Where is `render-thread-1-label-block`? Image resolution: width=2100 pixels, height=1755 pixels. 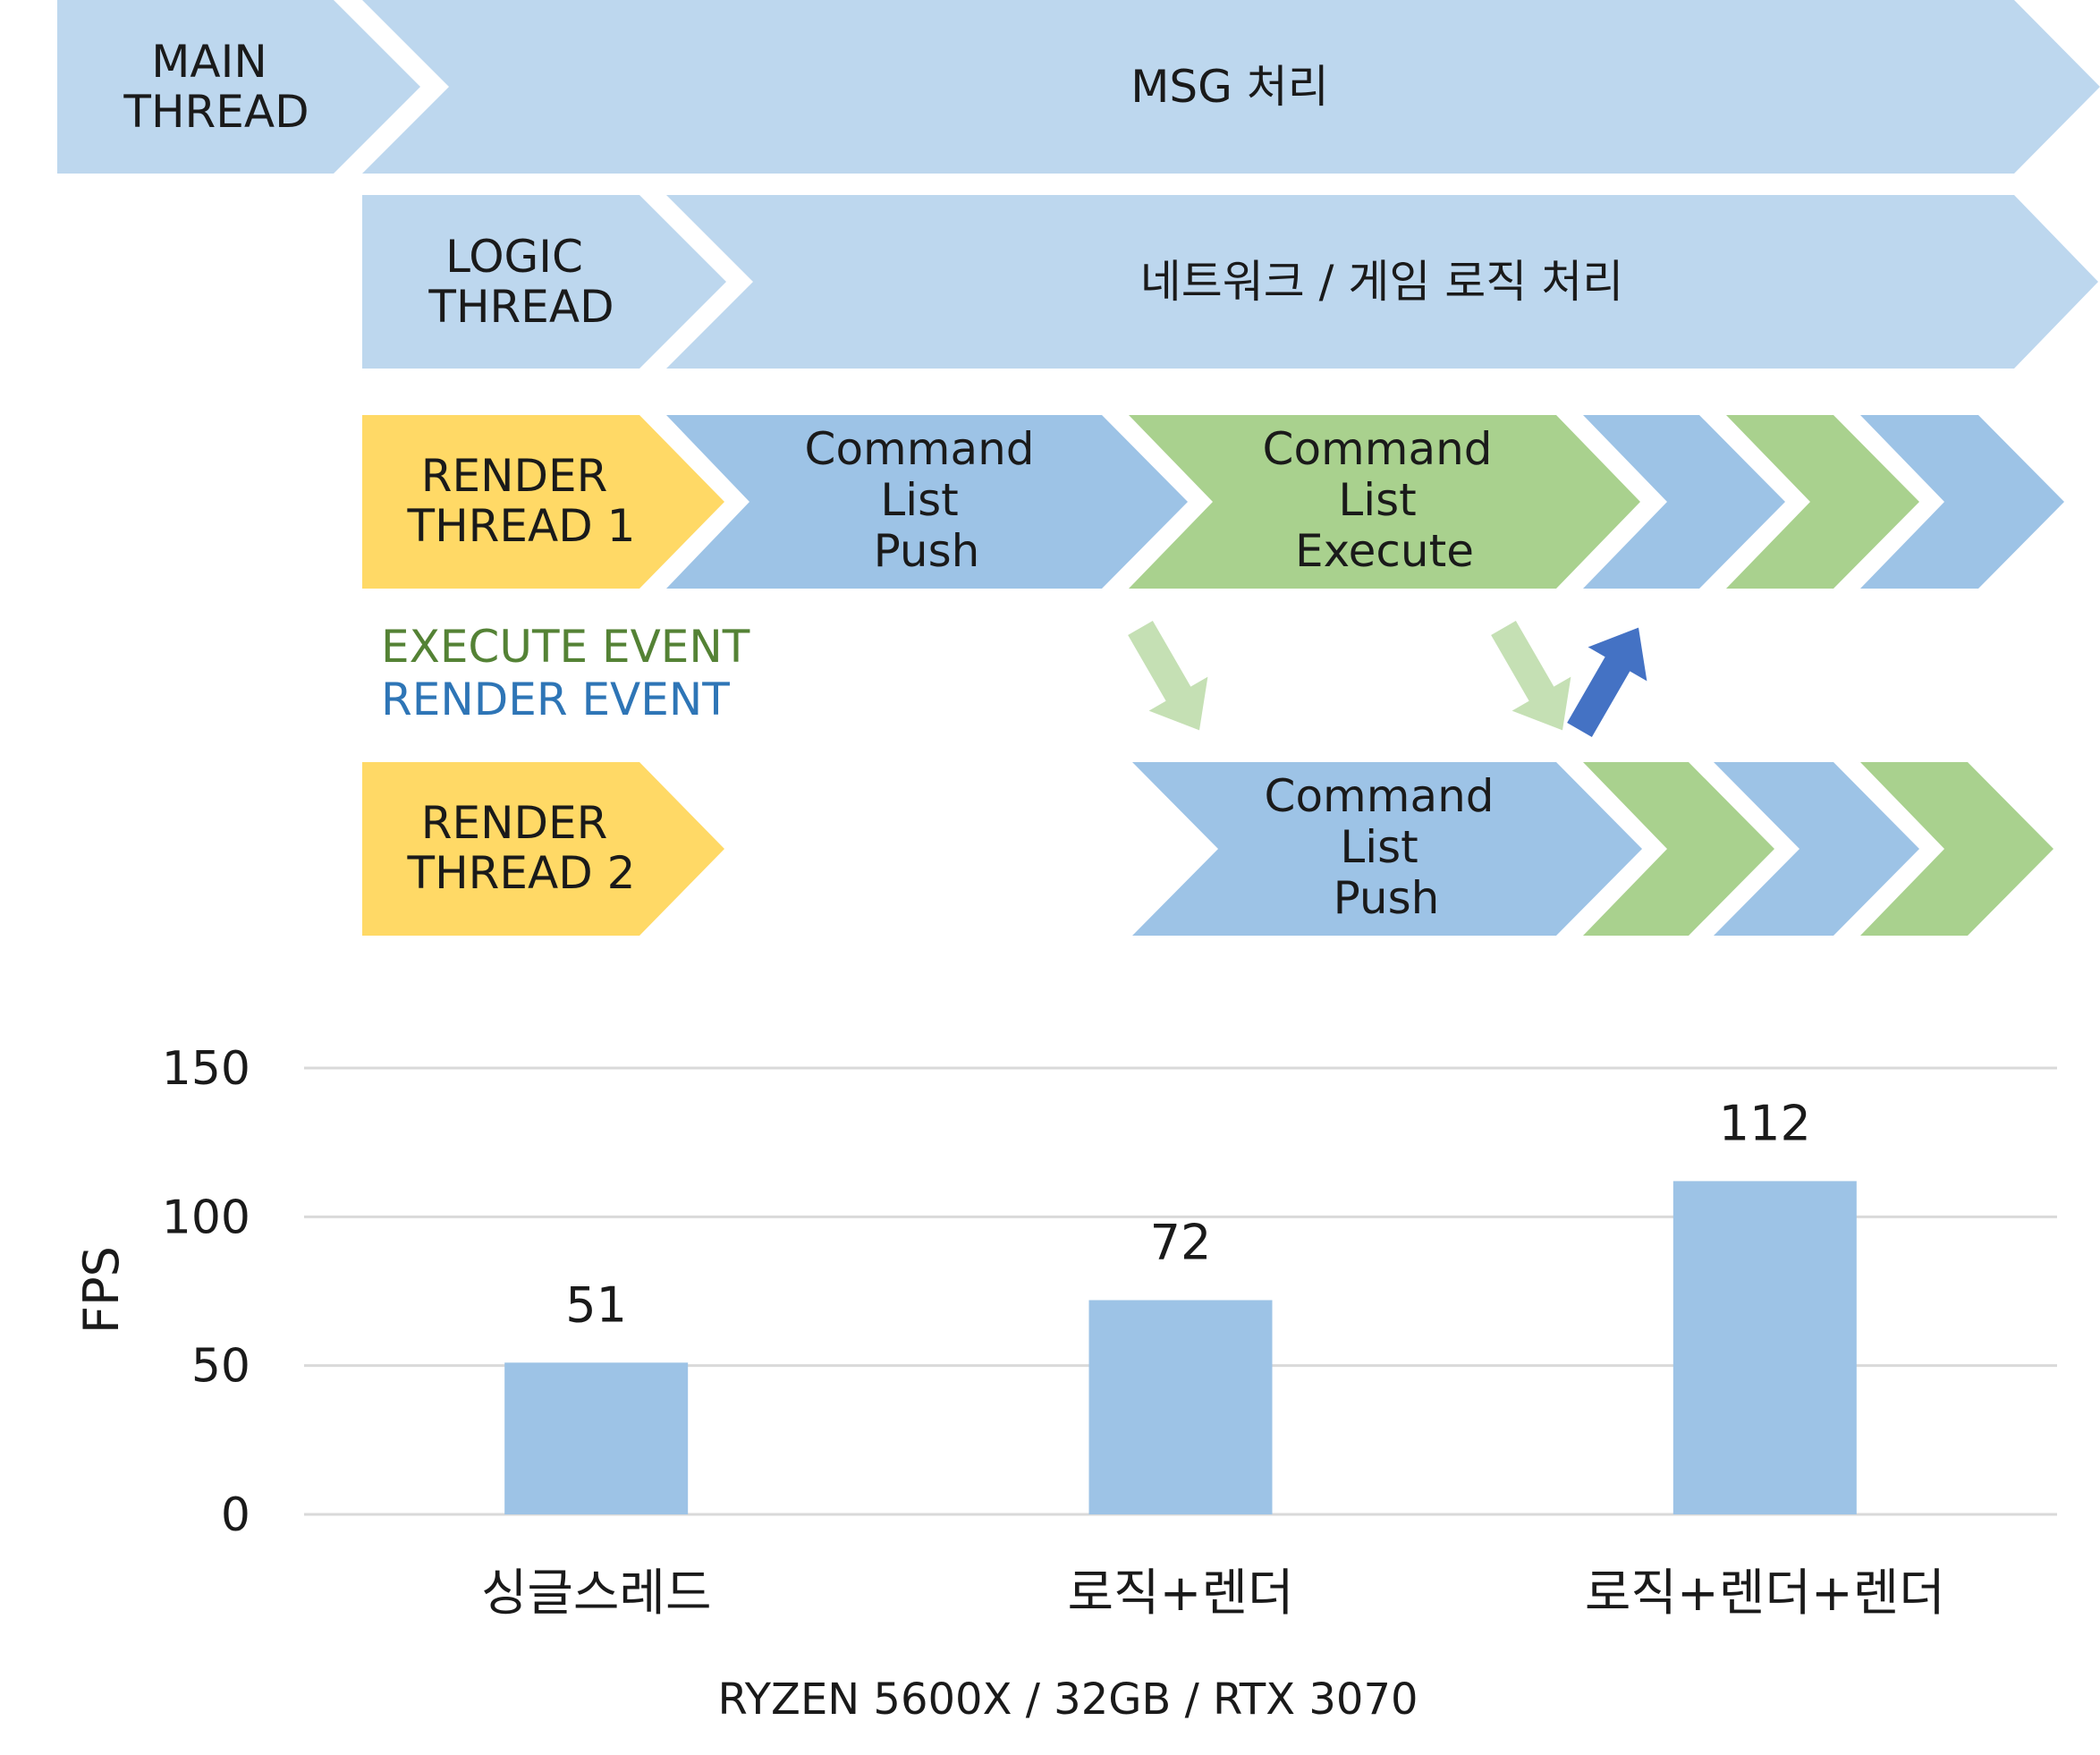 render-thread-1-label-block is located at coordinates (543, 502).